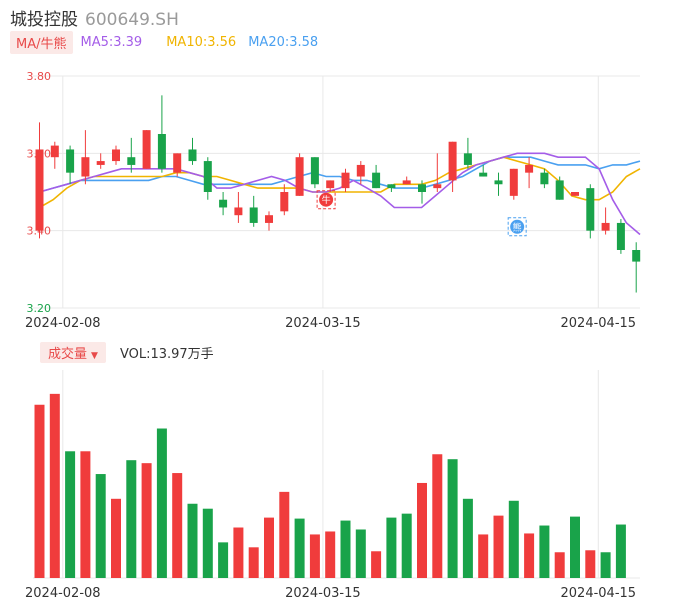 Image resolution: width=686 pixels, height=606 pixels. What do you see at coordinates (39, 231) in the screenshot?
I see `price-tick-label: 3.40` at bounding box center [39, 231].